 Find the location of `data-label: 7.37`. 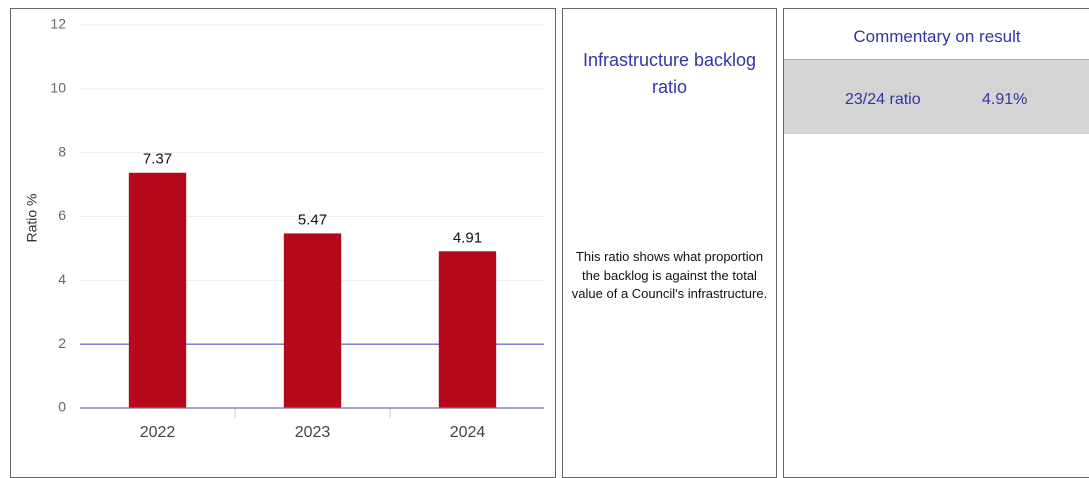

data-label: 7.37 is located at coordinates (157, 159).